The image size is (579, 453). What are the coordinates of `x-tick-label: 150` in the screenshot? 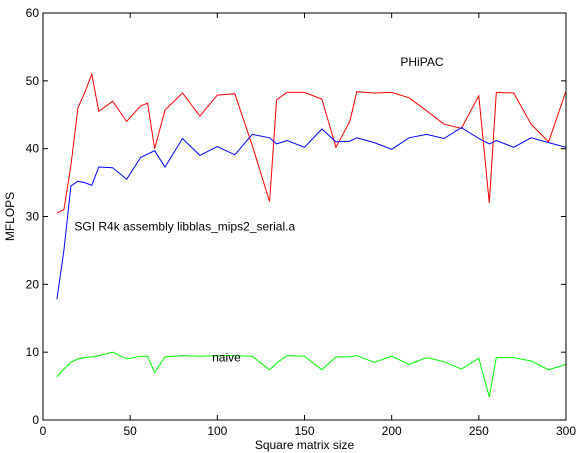 It's located at (304, 431).